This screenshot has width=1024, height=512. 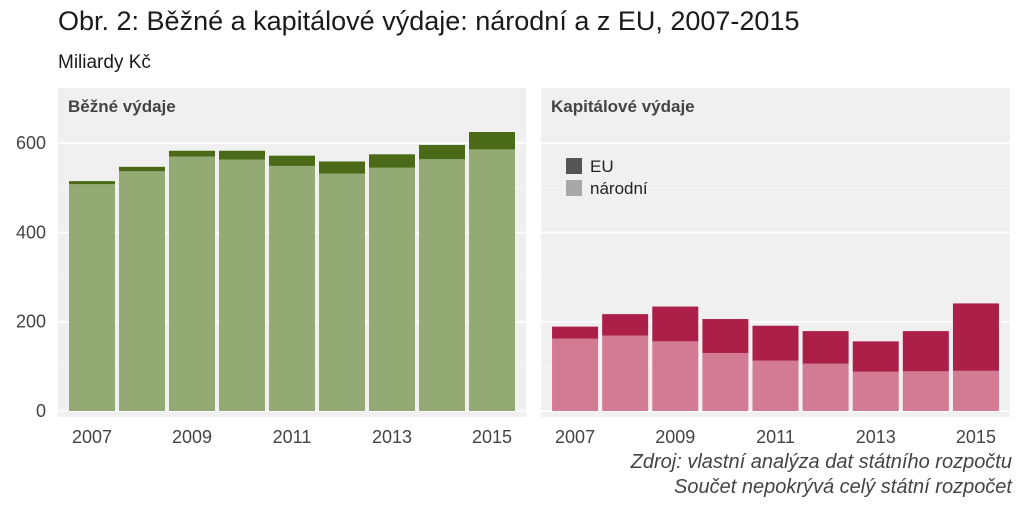 I want to click on legend-label-narodni: národní, so click(x=619, y=188).